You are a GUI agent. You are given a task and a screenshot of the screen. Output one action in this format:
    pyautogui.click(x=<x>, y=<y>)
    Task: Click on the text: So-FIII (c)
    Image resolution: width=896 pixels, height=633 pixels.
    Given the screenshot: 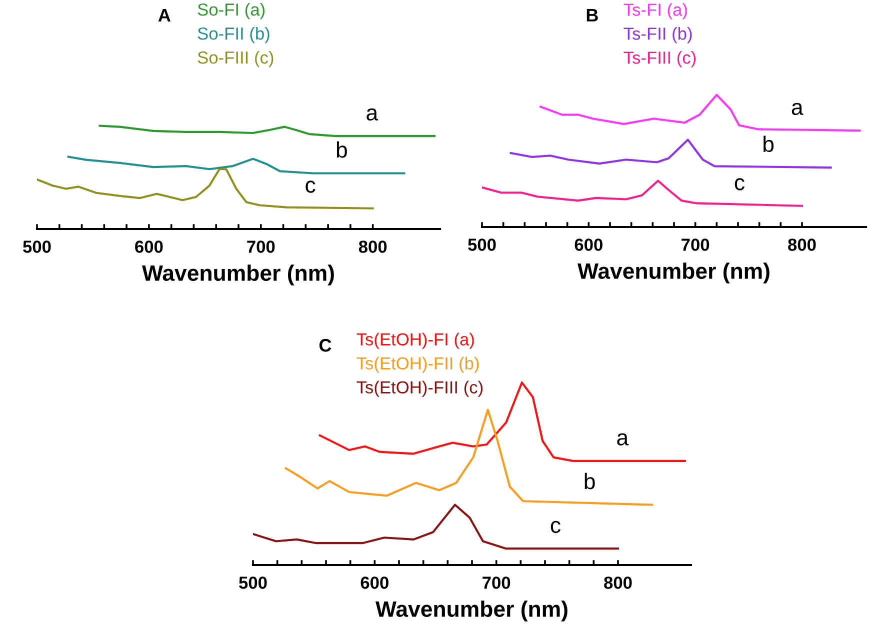 What is the action you would take?
    pyautogui.click(x=236, y=59)
    